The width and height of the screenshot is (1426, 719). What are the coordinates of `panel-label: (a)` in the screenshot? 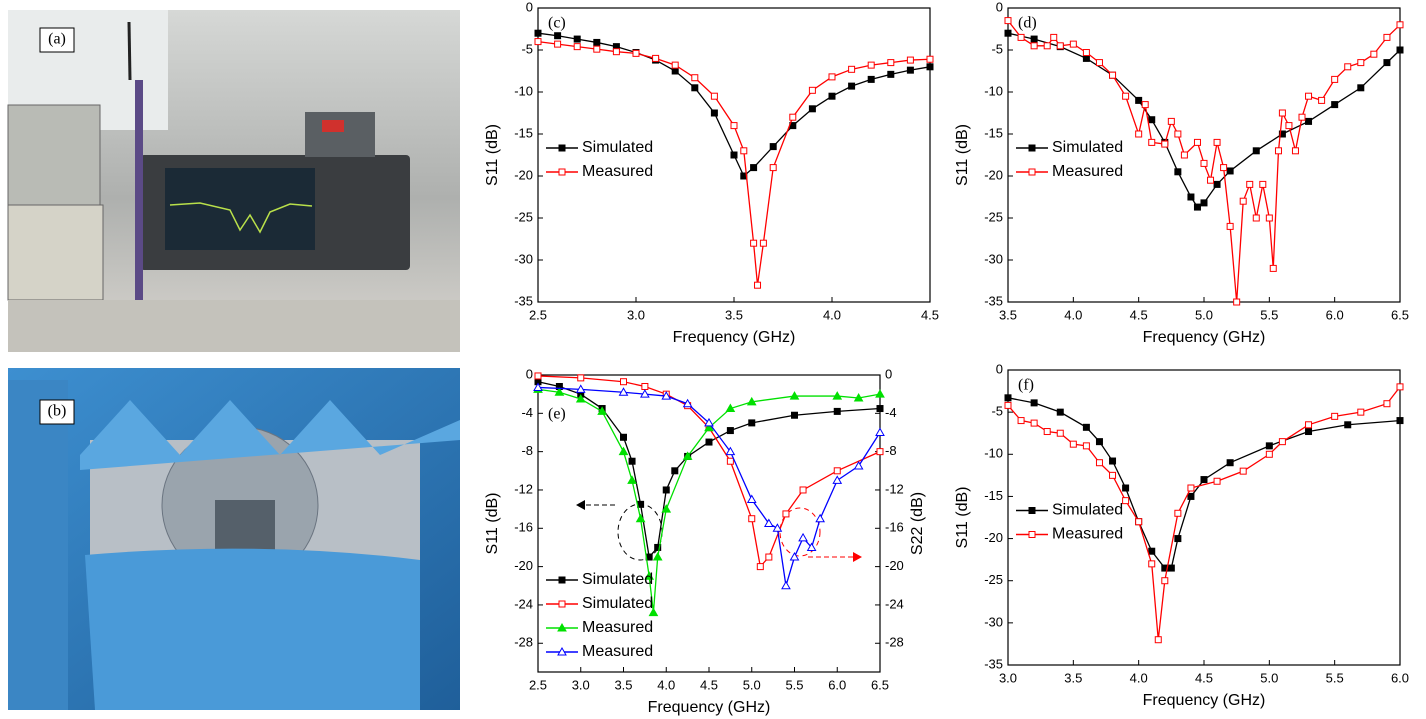 It's located at (57, 39).